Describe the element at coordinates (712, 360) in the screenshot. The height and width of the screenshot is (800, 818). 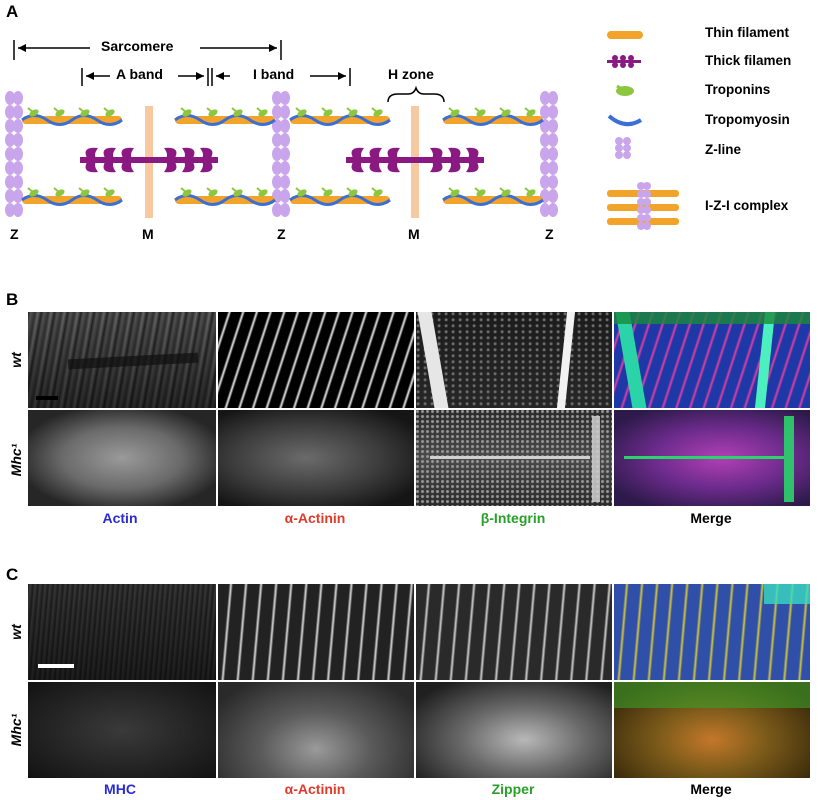
I see `image-b-merge-wt` at that location.